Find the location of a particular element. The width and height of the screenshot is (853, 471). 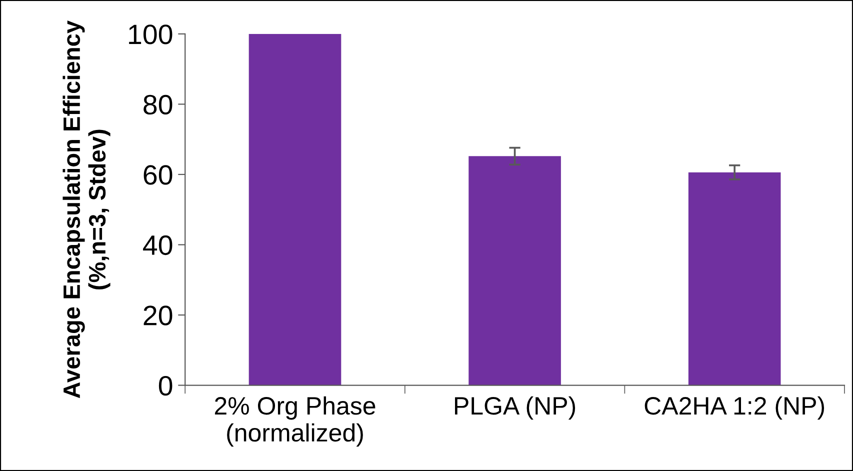

y-axis-title: Average Encapsulation Efficiency (%,n=3, Stdev) is located at coordinates (86, 209).